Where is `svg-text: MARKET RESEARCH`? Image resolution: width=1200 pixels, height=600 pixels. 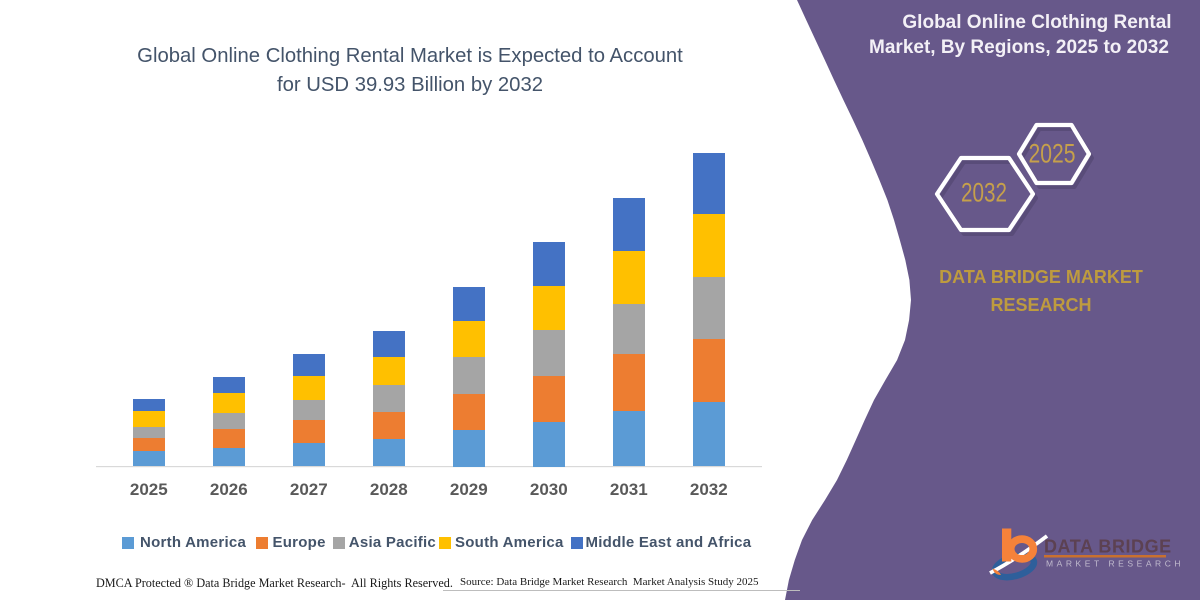 svg-text: MARKET RESEARCH is located at coordinates (1115, 564).